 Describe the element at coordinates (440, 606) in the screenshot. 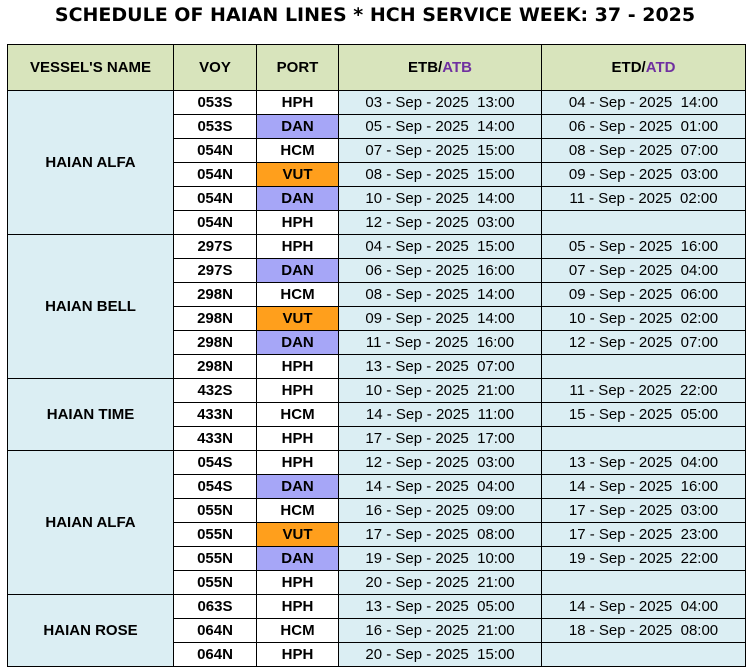

I see `etb-cell: 13 - Sep - 2025 05:00` at that location.